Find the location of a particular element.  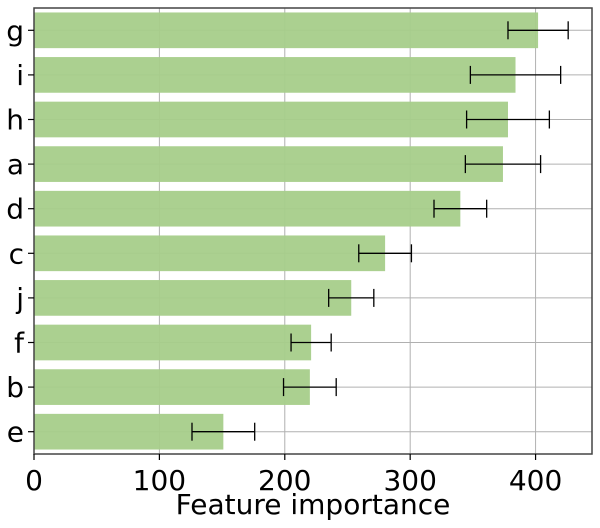

x-tick-label: 200 is located at coordinates (284, 480).